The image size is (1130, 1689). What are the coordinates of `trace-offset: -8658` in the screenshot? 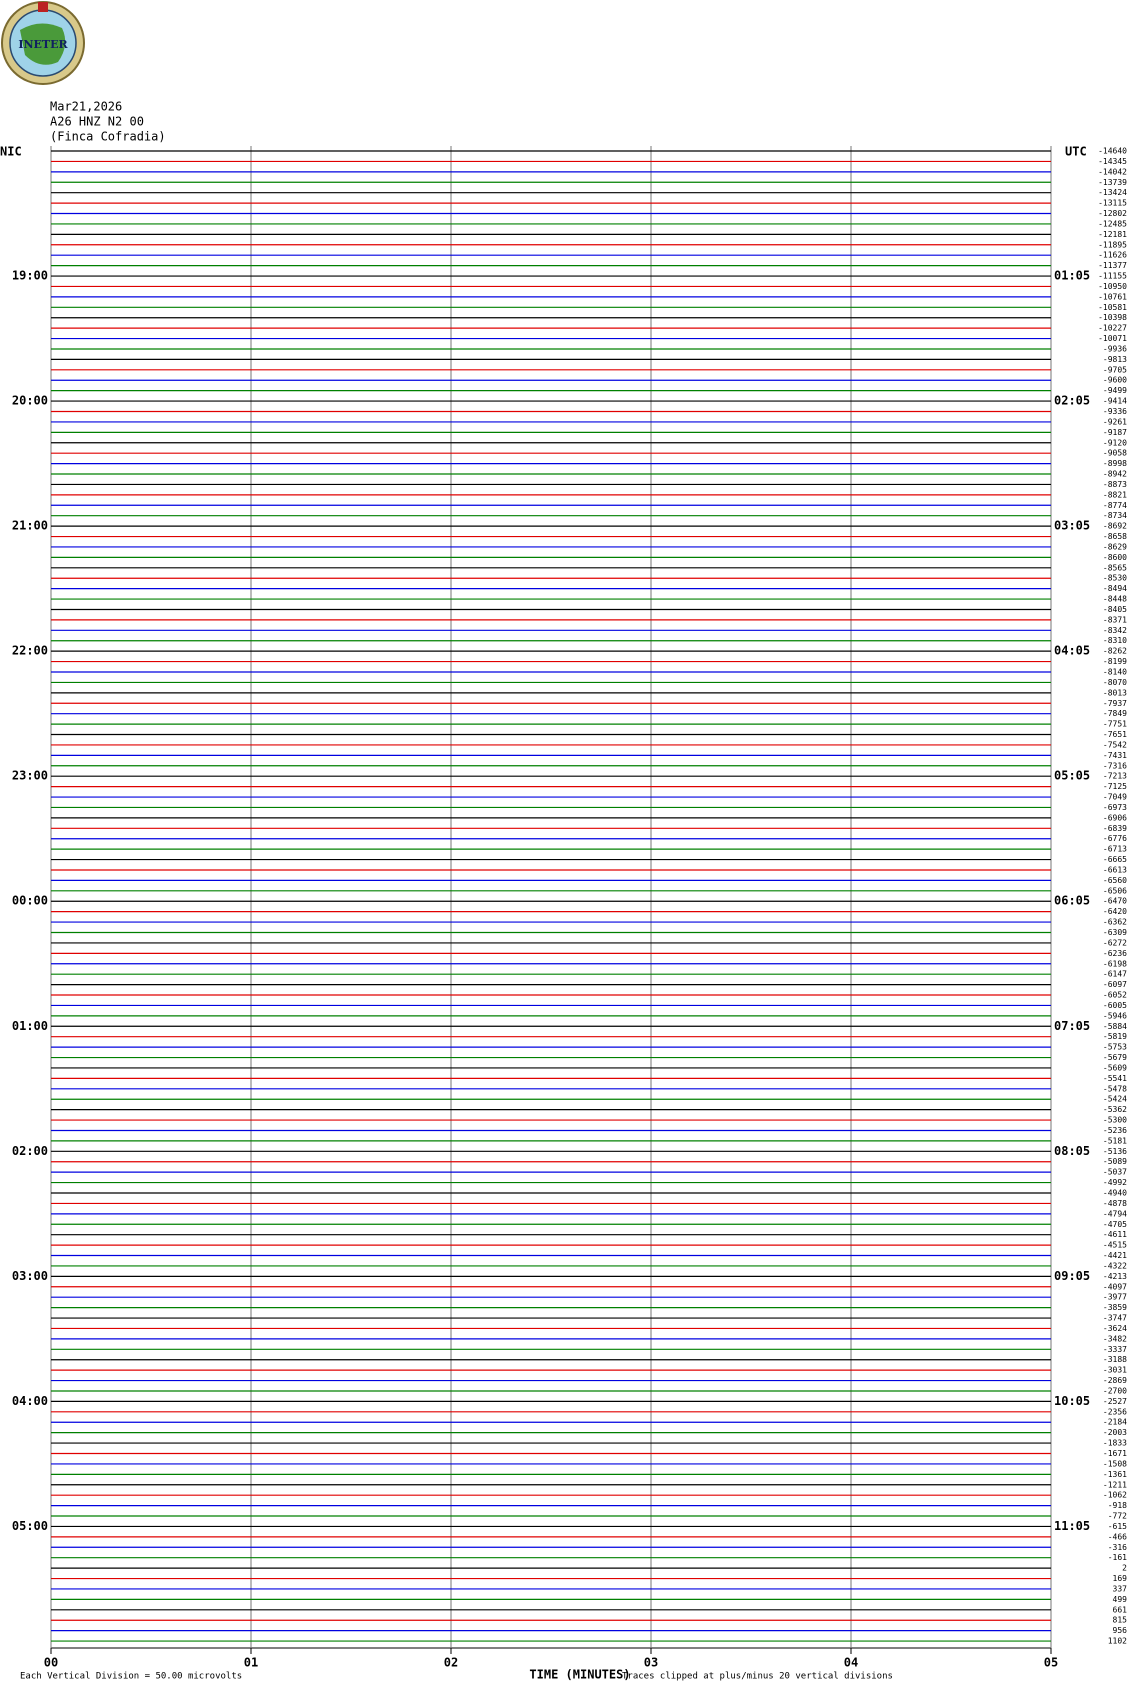 It's located at (1115, 536).